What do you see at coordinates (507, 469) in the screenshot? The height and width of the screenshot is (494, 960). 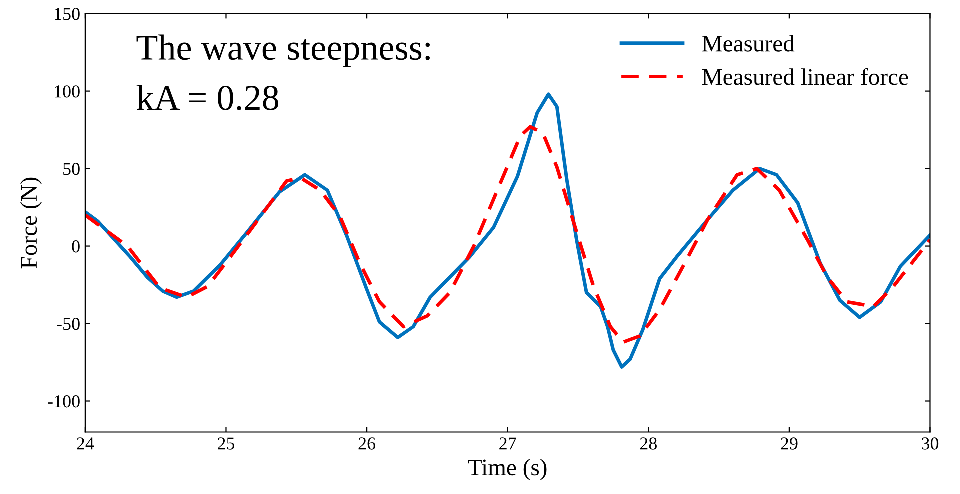 I see `x-axis-title: Time (s)` at bounding box center [507, 469].